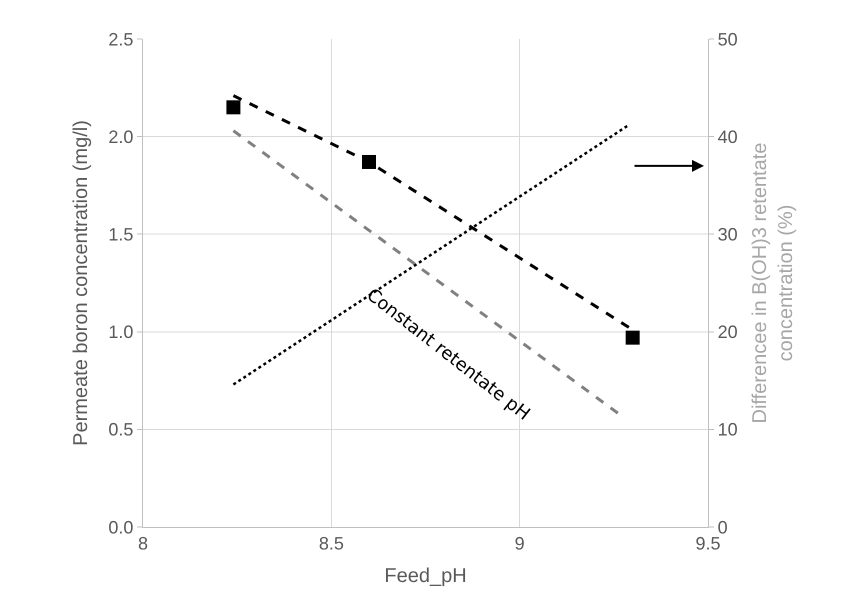 This screenshot has height=610, width=865. Describe the element at coordinates (121, 332) in the screenshot. I see `y-tick-label: 1.0` at that location.